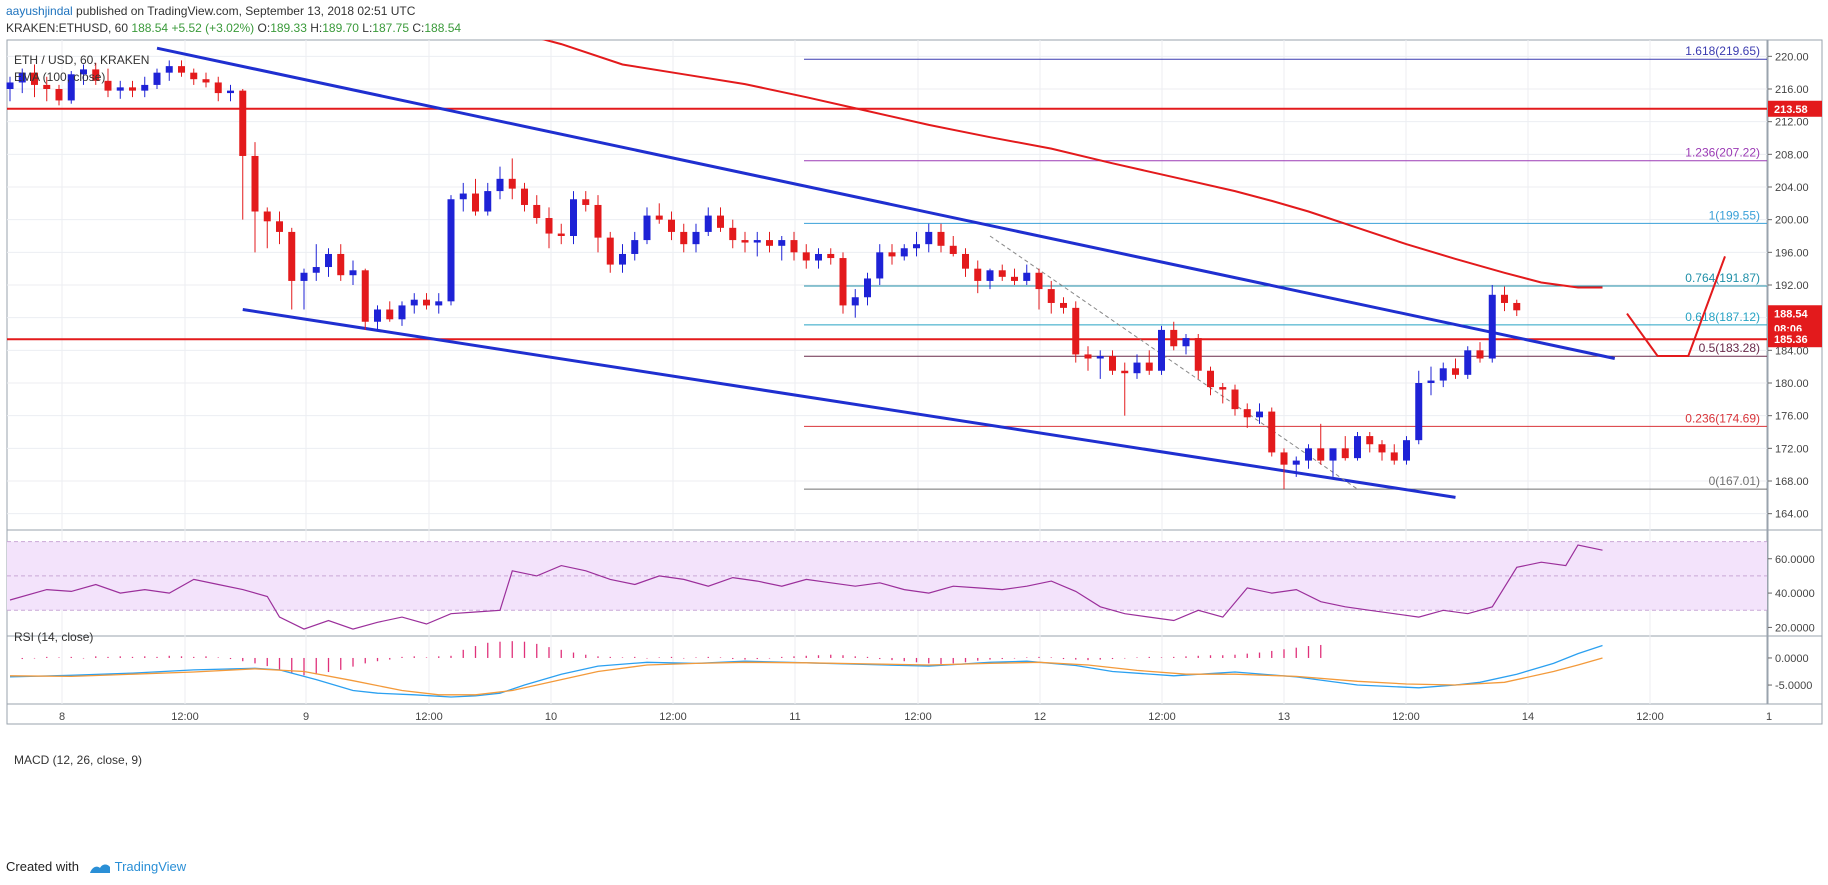 Image resolution: width=1828 pixels, height=885 pixels. What do you see at coordinates (213, 28) in the screenshot?
I see `price-change: +5.52 (+3.02%)` at bounding box center [213, 28].